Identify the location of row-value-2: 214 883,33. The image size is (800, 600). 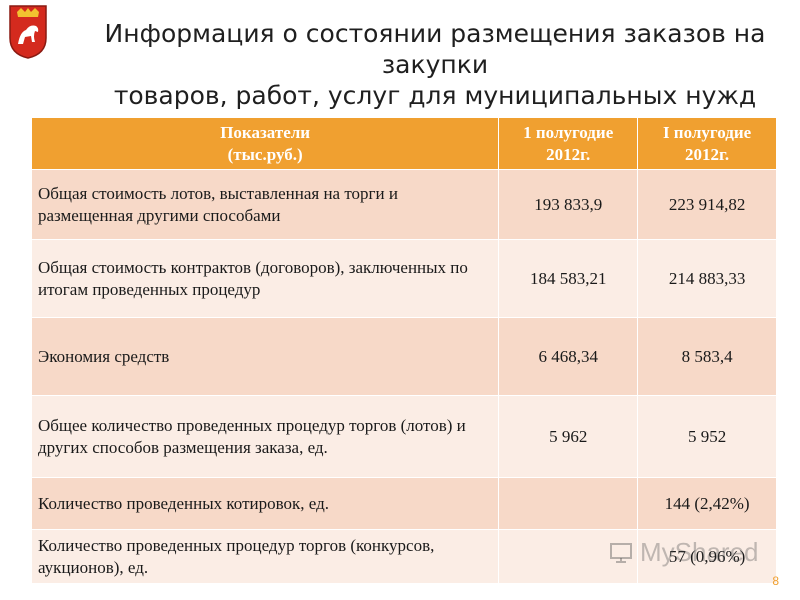
(707, 278).